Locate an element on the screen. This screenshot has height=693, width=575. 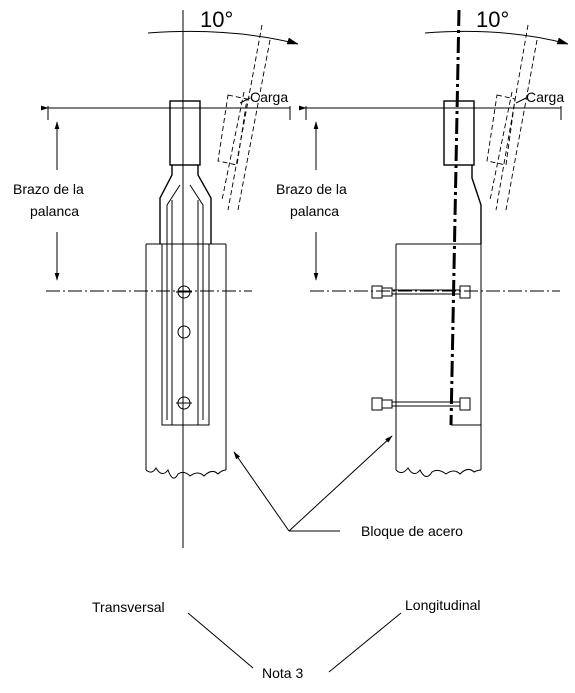
left-specimen-inner is located at coordinates (185, 302).